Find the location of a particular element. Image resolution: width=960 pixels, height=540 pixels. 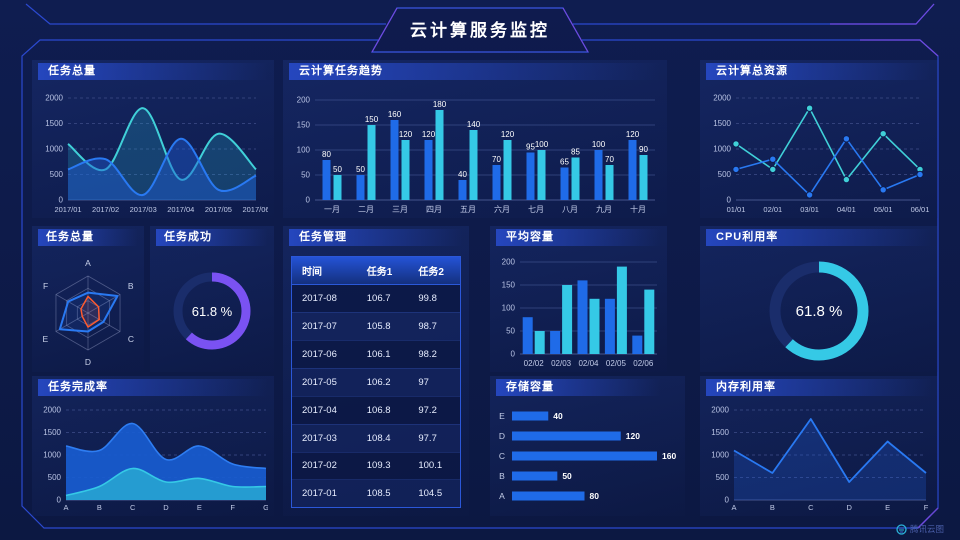

table-cell: 109.3 is located at coordinates (382, 465).